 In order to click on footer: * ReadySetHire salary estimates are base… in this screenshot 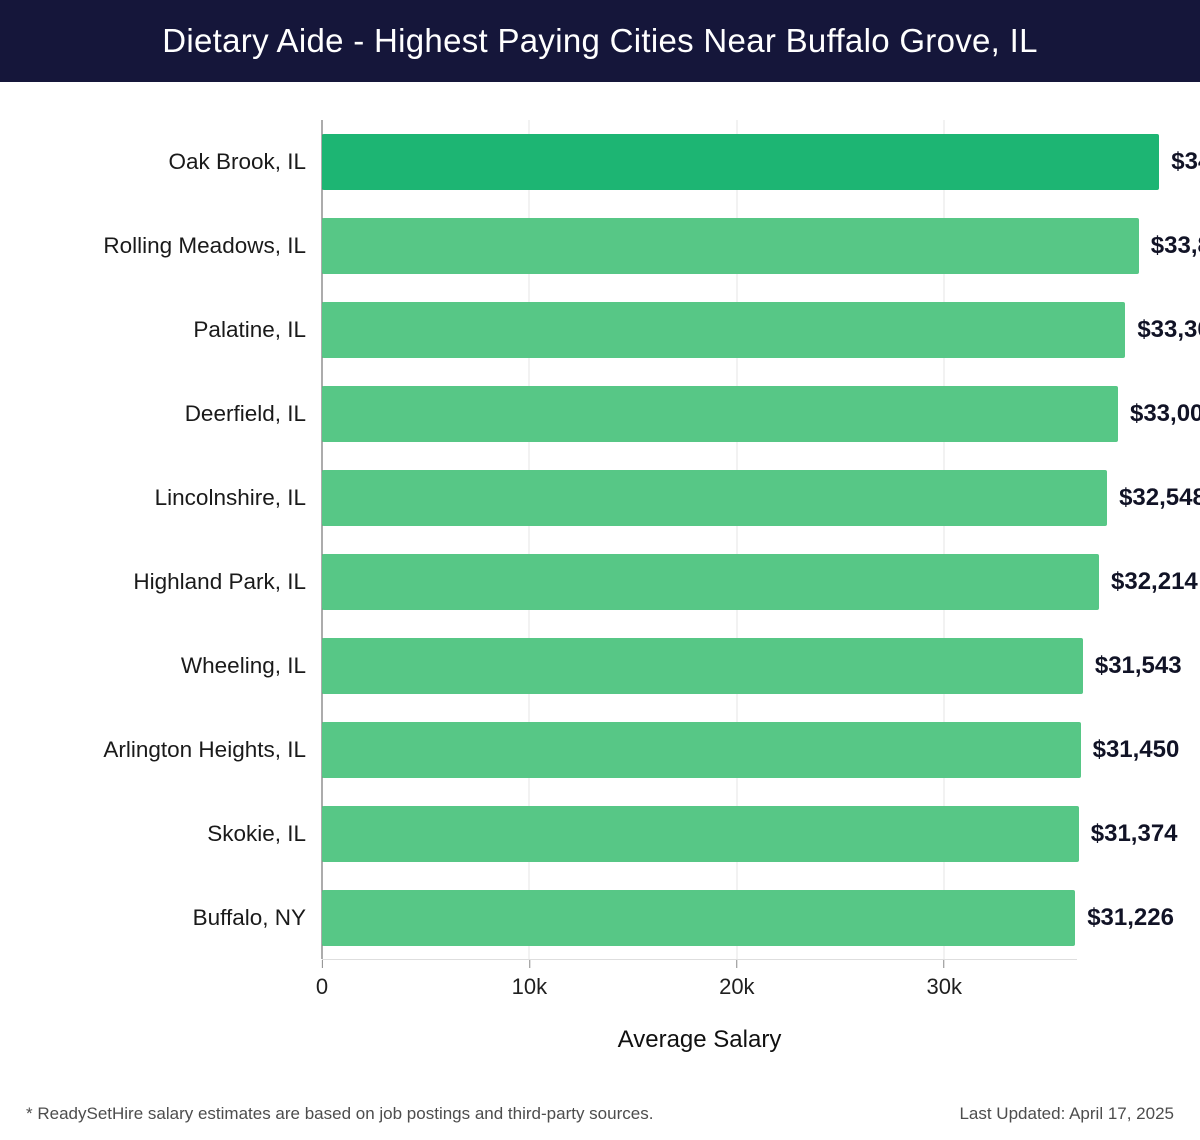, I will do `click(600, 1114)`.